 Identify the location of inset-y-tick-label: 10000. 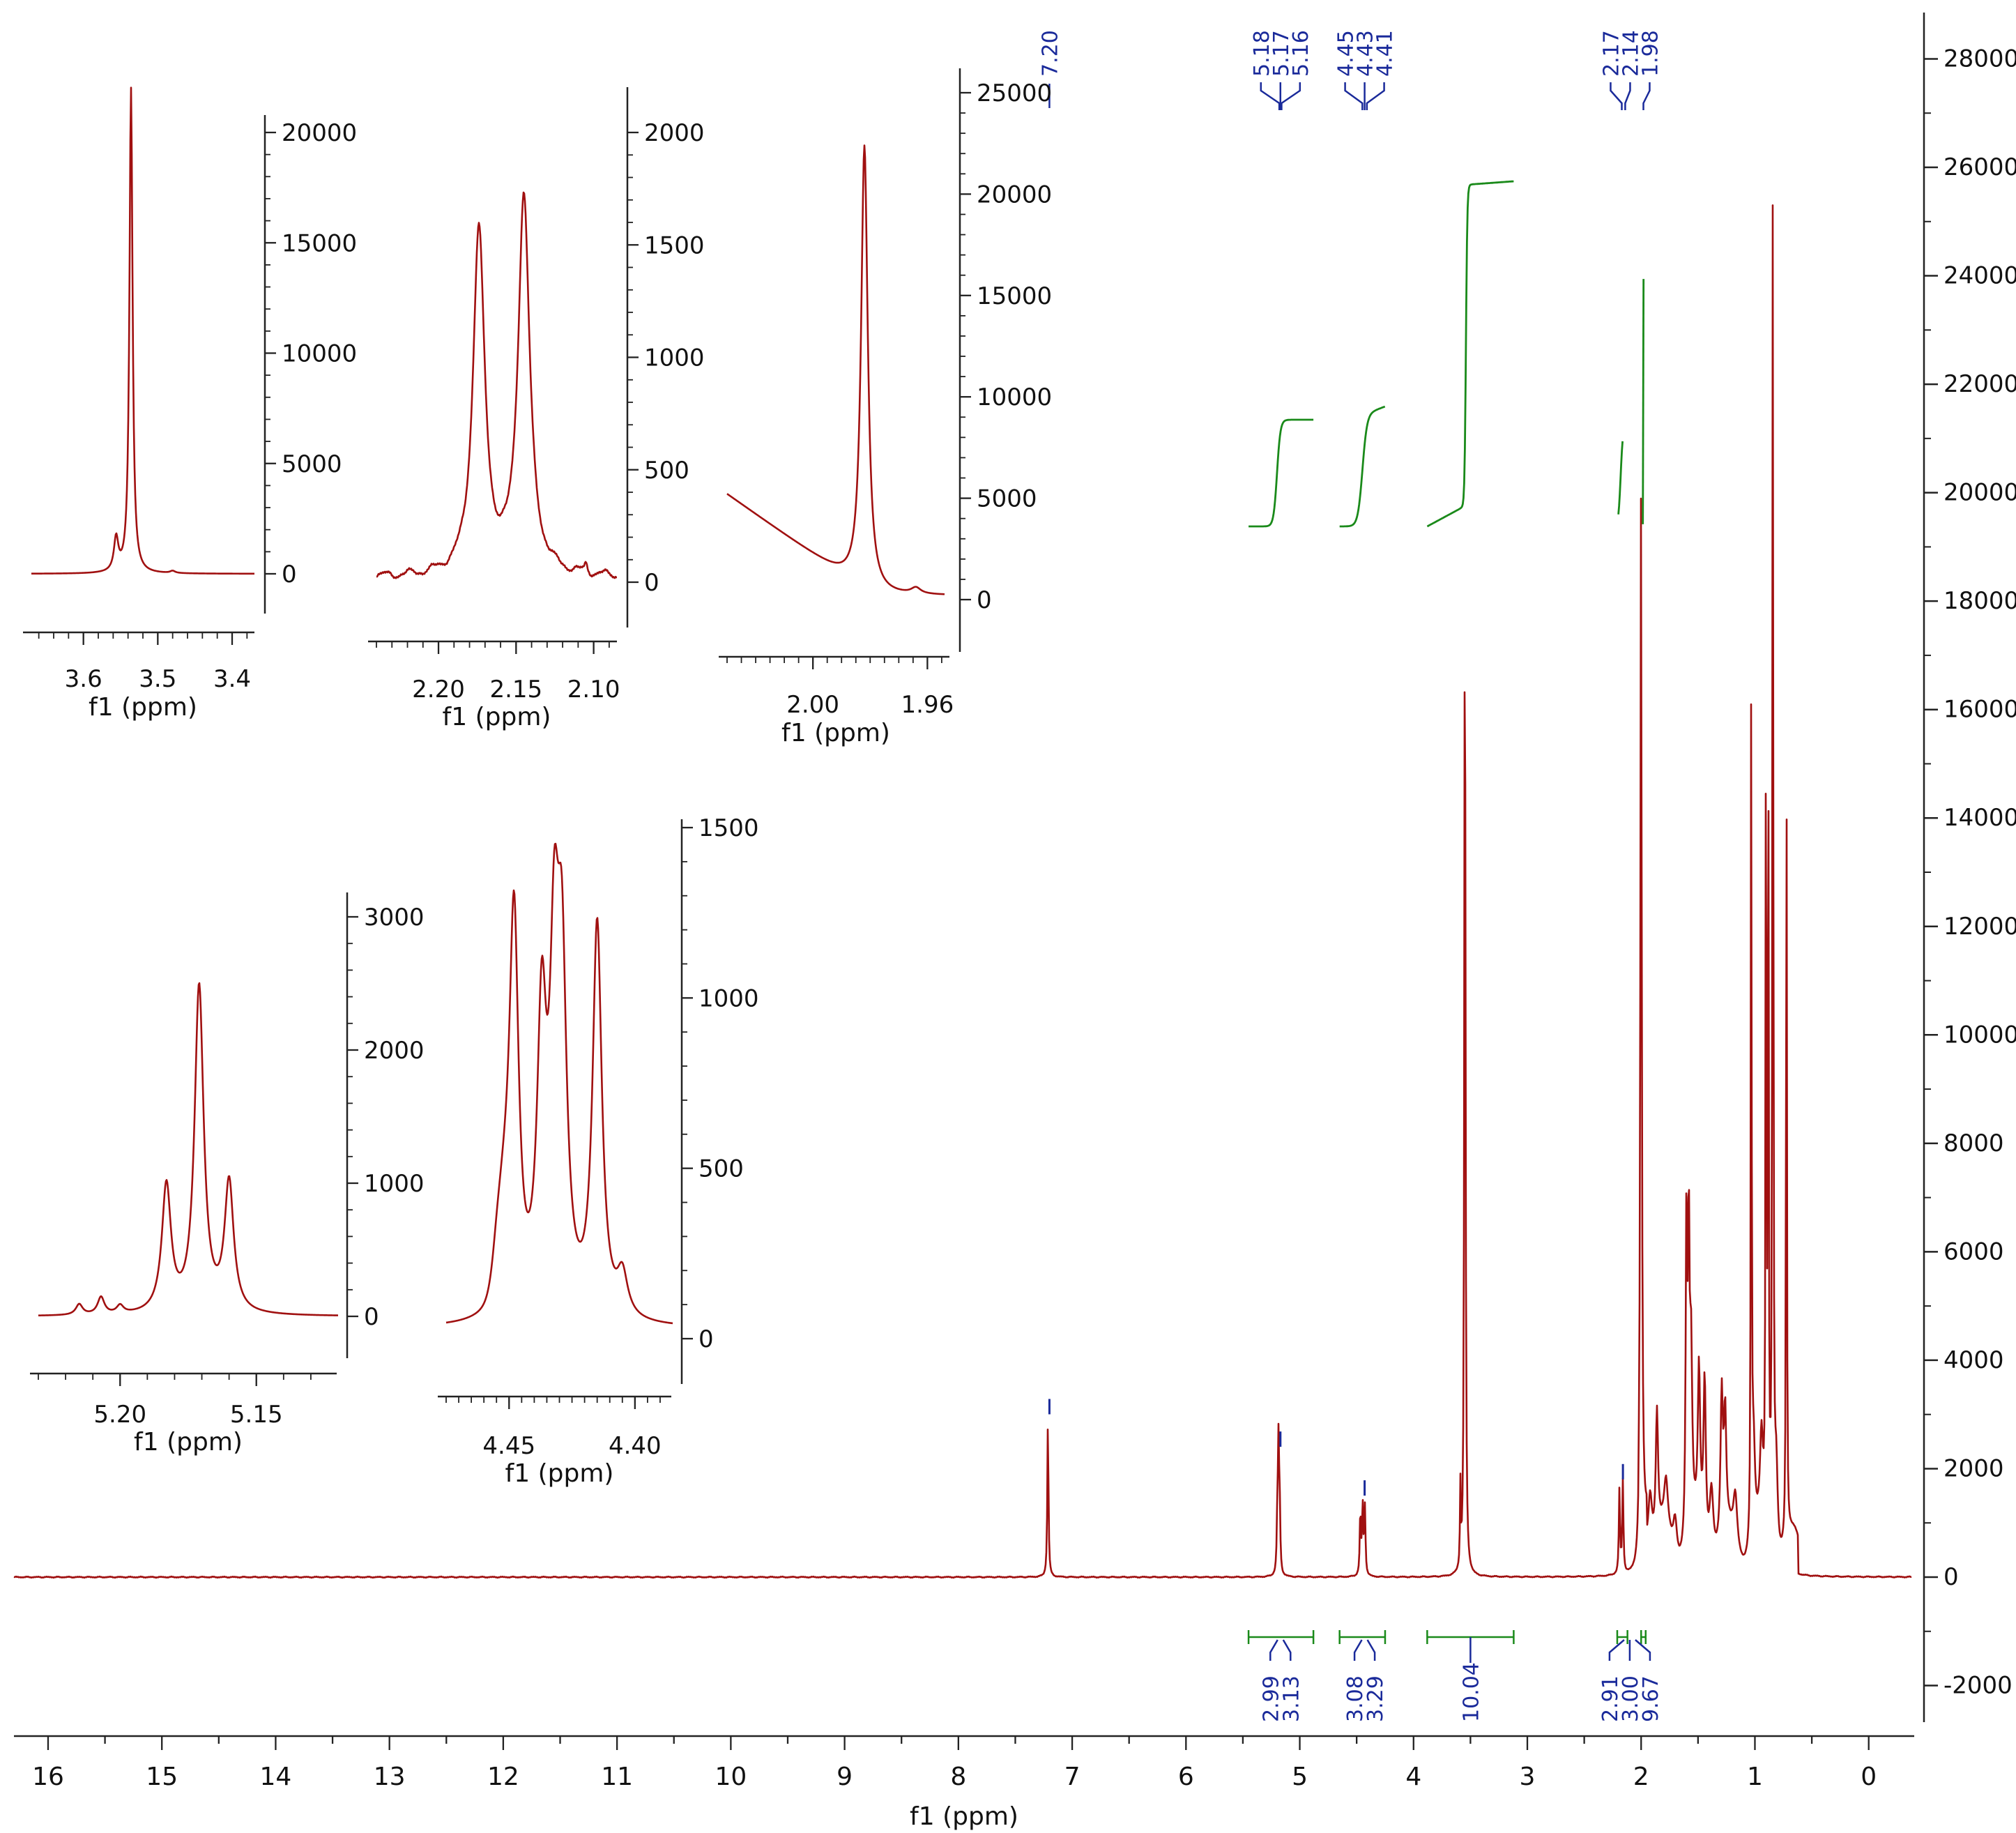
(319, 354).